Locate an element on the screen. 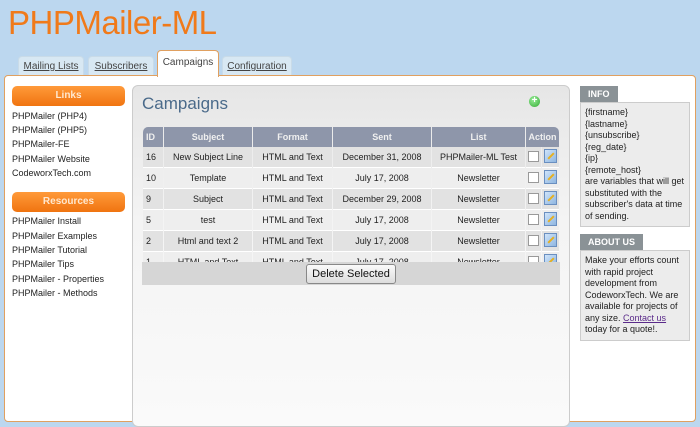 This screenshot has height=427, width=700. about-text-end: today for a quote!. is located at coordinates (621, 329).